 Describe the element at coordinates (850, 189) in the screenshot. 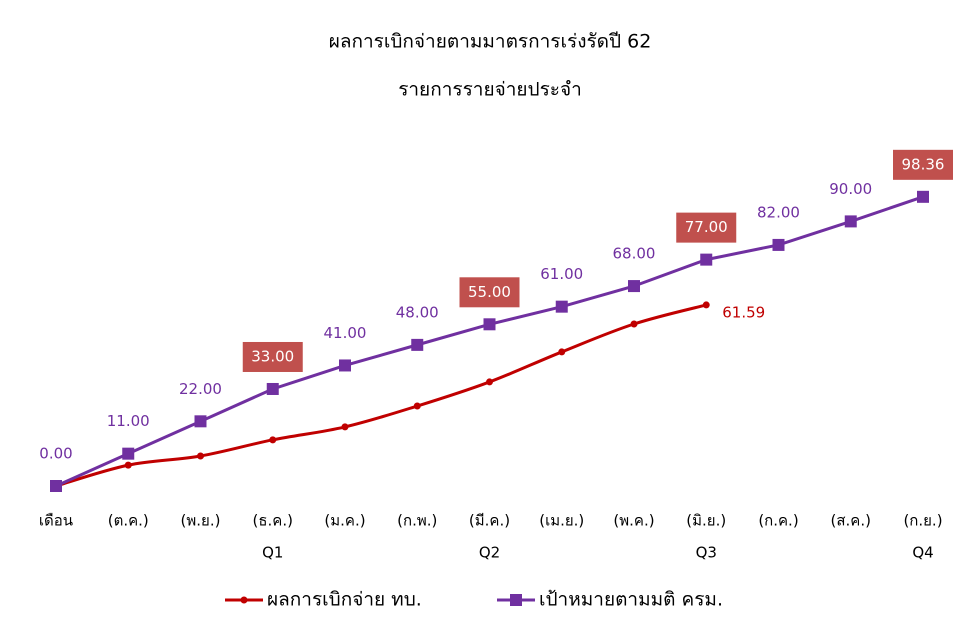

I see `data-label: 90.00` at that location.